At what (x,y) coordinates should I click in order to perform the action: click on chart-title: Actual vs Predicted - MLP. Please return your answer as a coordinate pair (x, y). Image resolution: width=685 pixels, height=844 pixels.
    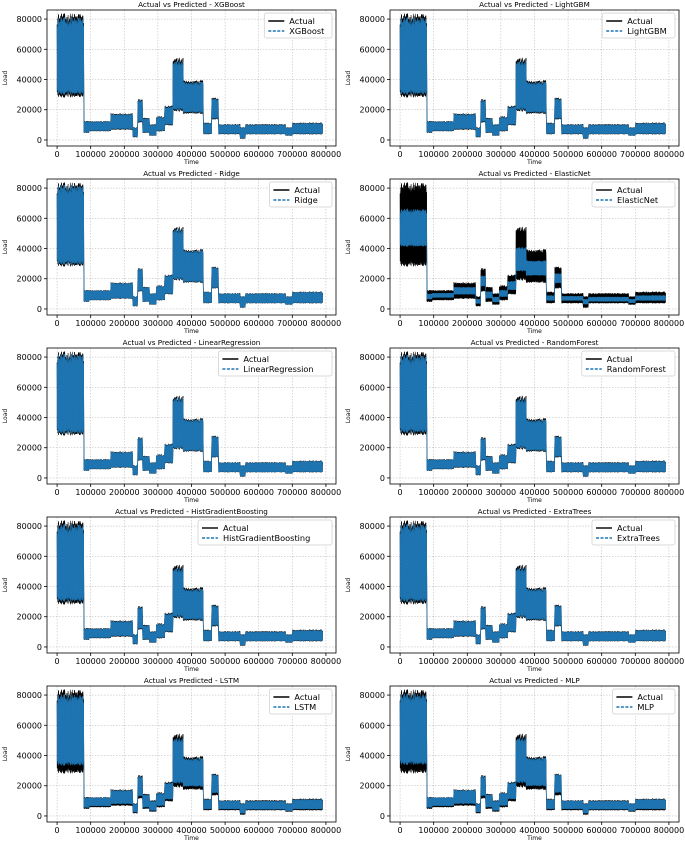
    Looking at the image, I should click on (534, 680).